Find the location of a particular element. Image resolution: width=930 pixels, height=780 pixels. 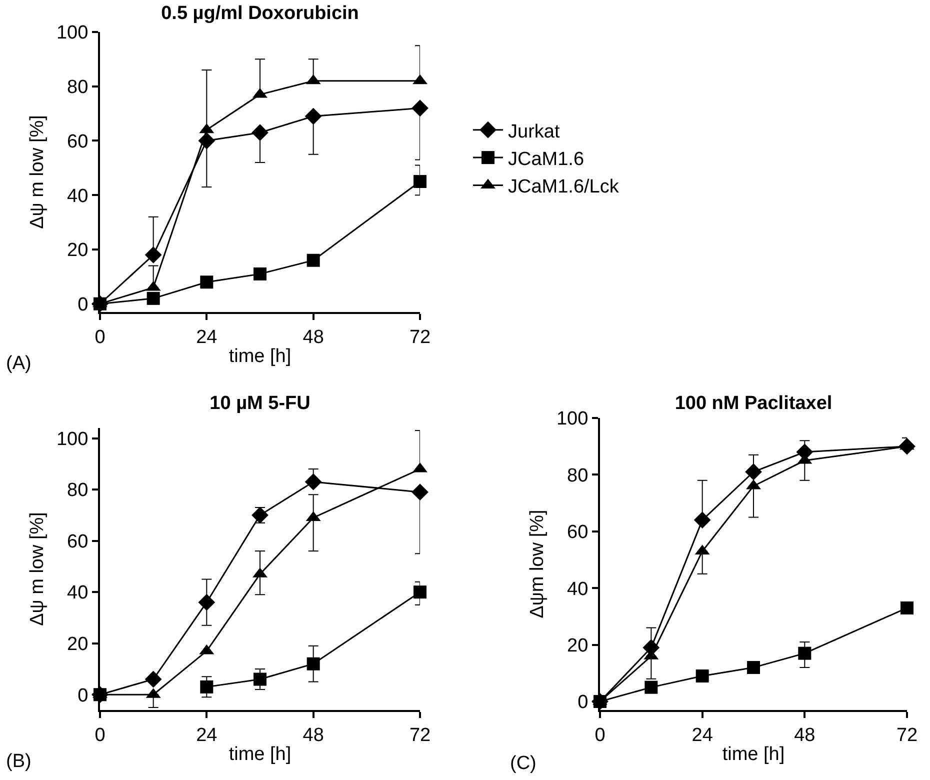

chart-title: 0.5 µg/ml Doxorubicin is located at coordinates (260, 13).